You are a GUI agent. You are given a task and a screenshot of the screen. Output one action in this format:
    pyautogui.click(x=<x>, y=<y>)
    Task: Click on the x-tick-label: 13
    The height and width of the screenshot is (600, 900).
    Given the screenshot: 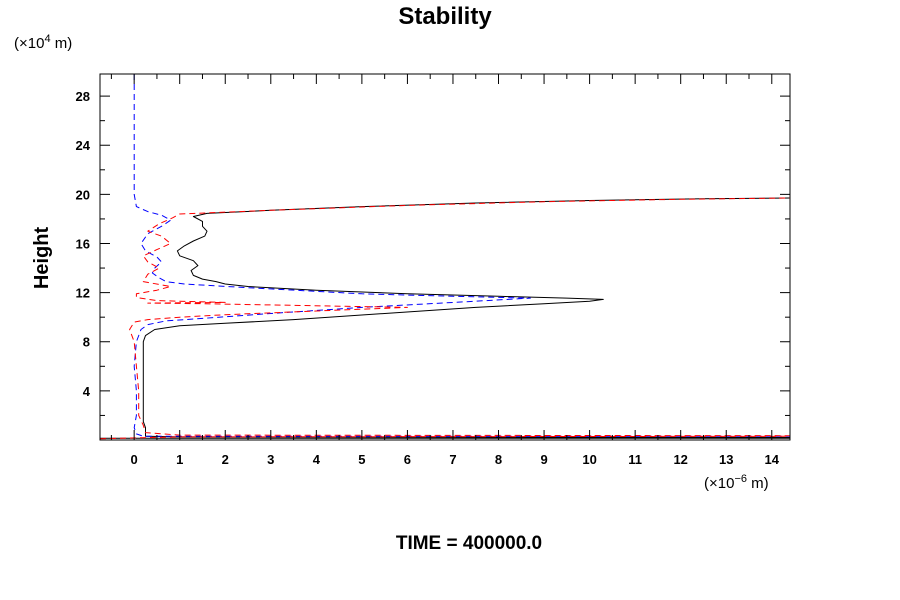 What is the action you would take?
    pyautogui.click(x=726, y=459)
    